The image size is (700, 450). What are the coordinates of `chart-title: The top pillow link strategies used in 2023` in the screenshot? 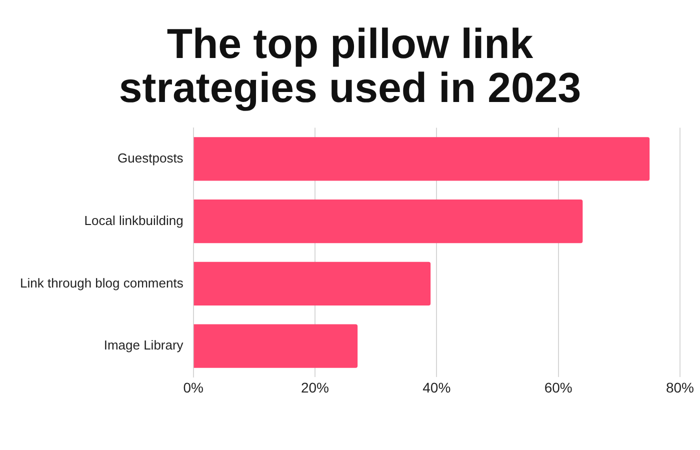 It's located at (350, 65).